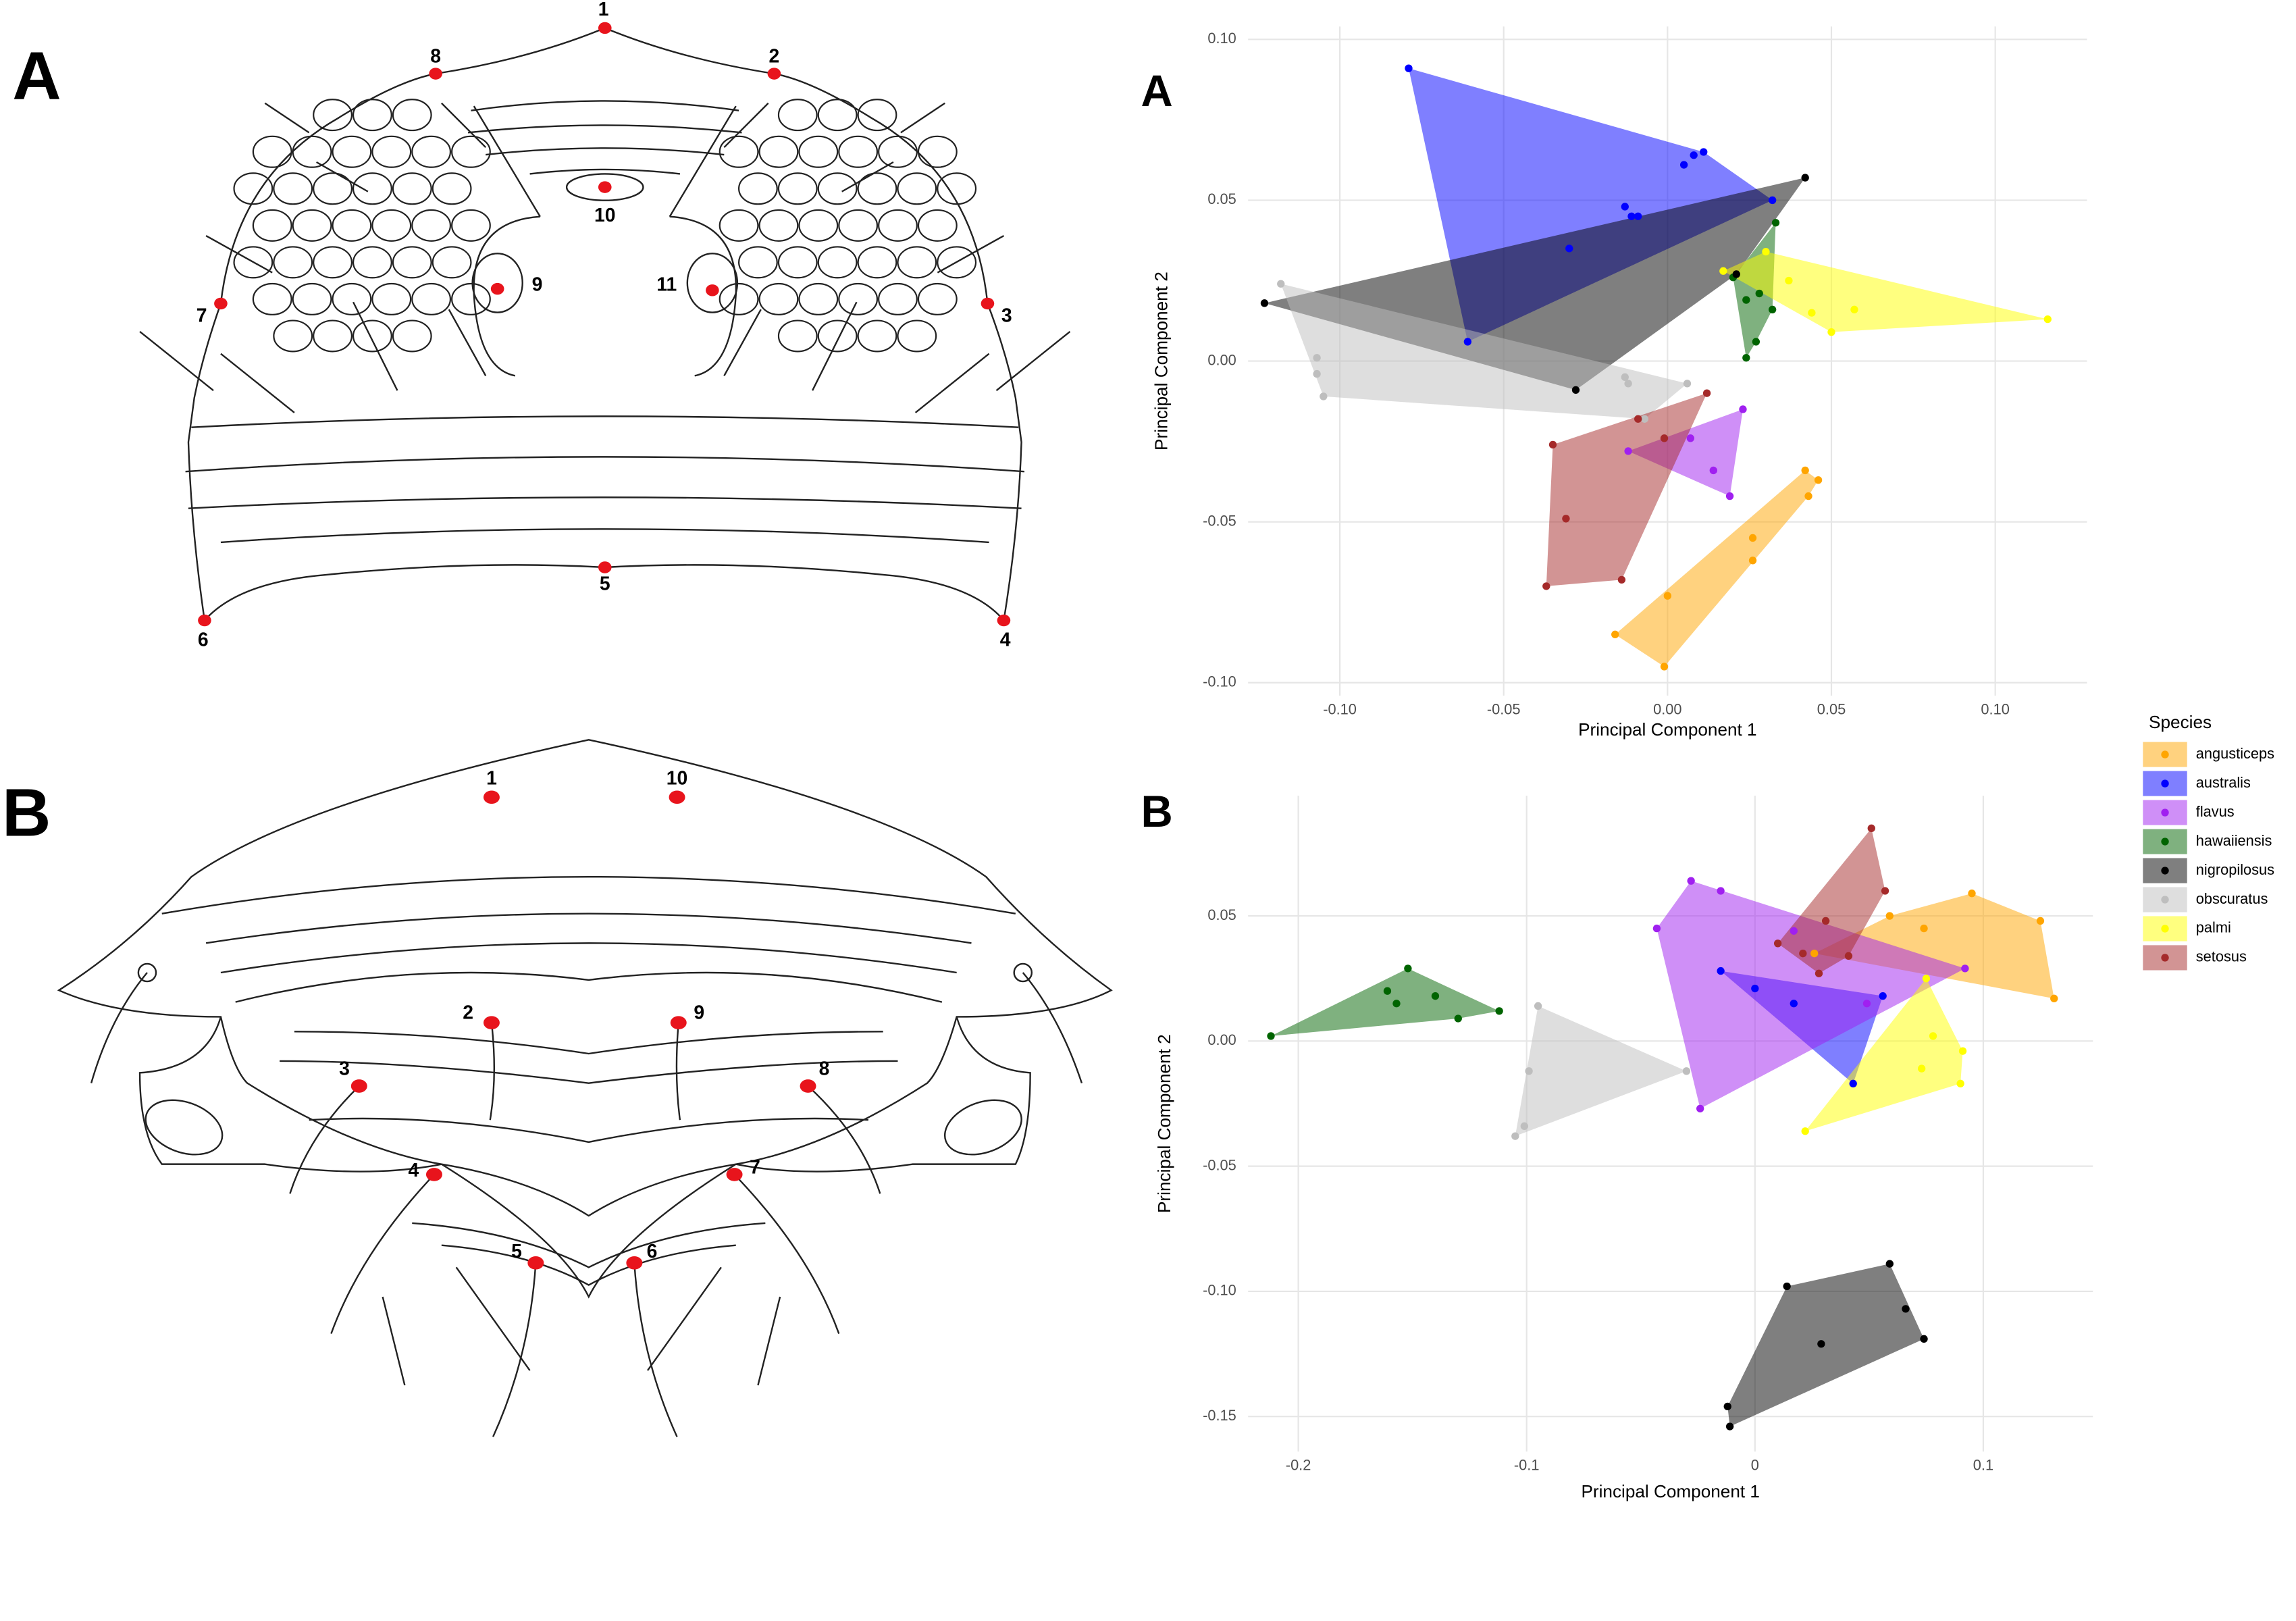  What do you see at coordinates (1298, 1465) in the screenshot?
I see `x-tick-label: -0.2` at bounding box center [1298, 1465].